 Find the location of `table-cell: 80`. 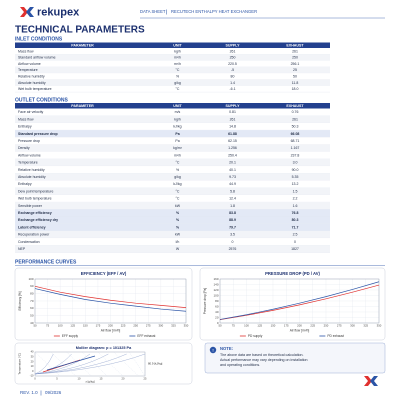

table-cell: 80 is located at coordinates (233, 76).